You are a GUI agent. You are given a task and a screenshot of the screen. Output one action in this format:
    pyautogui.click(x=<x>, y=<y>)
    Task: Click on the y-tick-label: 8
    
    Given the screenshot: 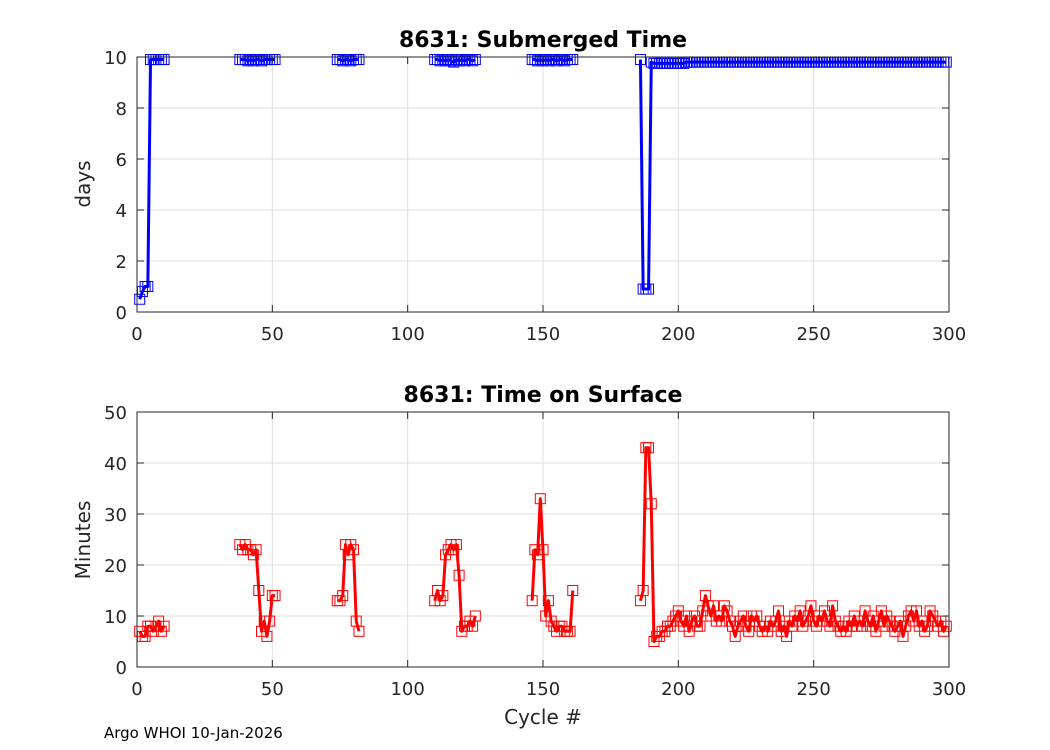 What is the action you would take?
    pyautogui.click(x=121, y=109)
    